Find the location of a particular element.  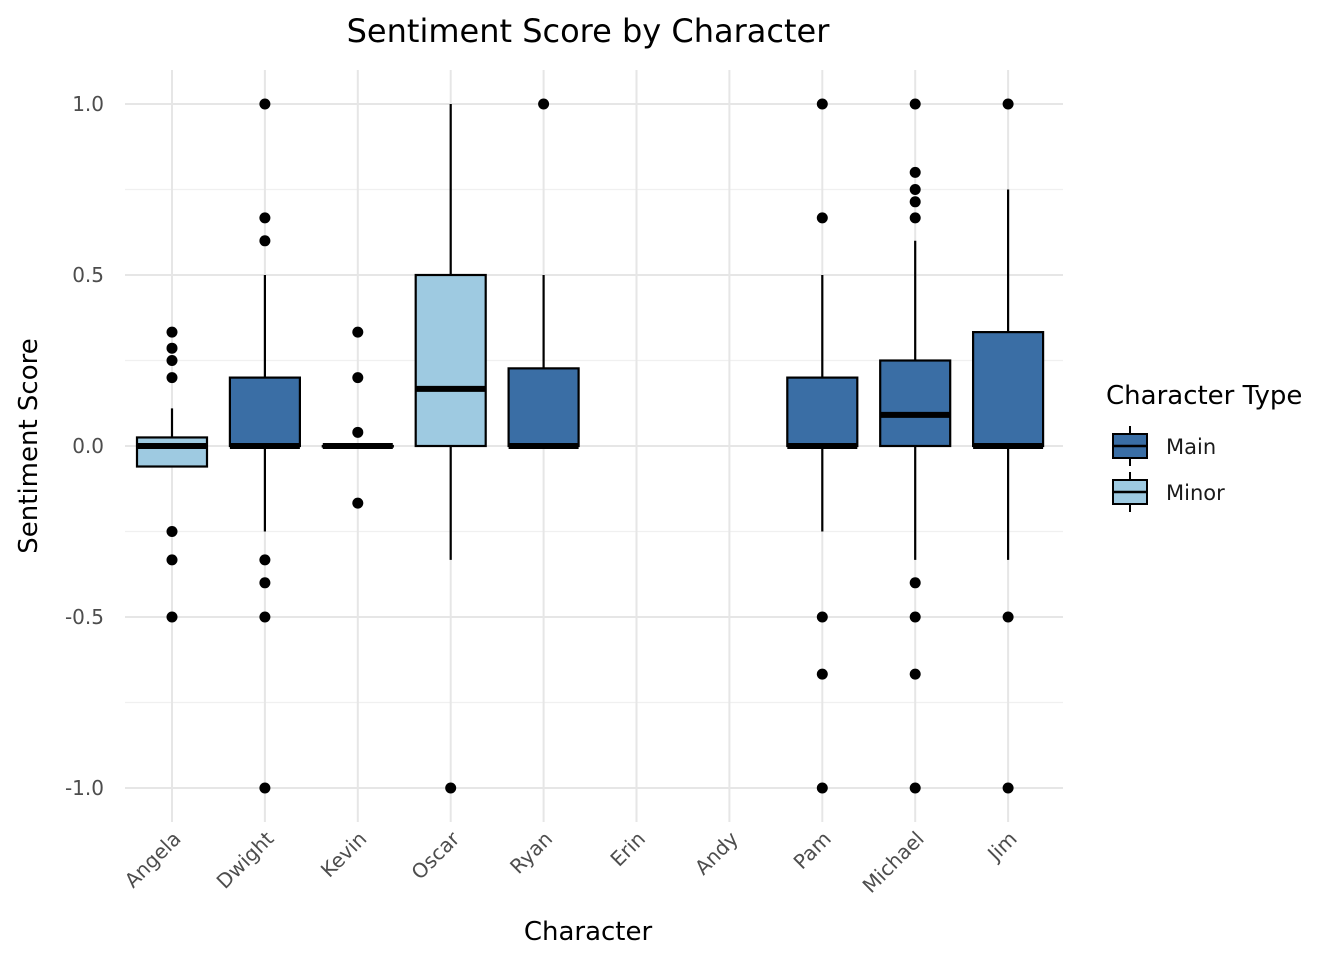

x-tick-label: Dwight is located at coordinates (245, 859).